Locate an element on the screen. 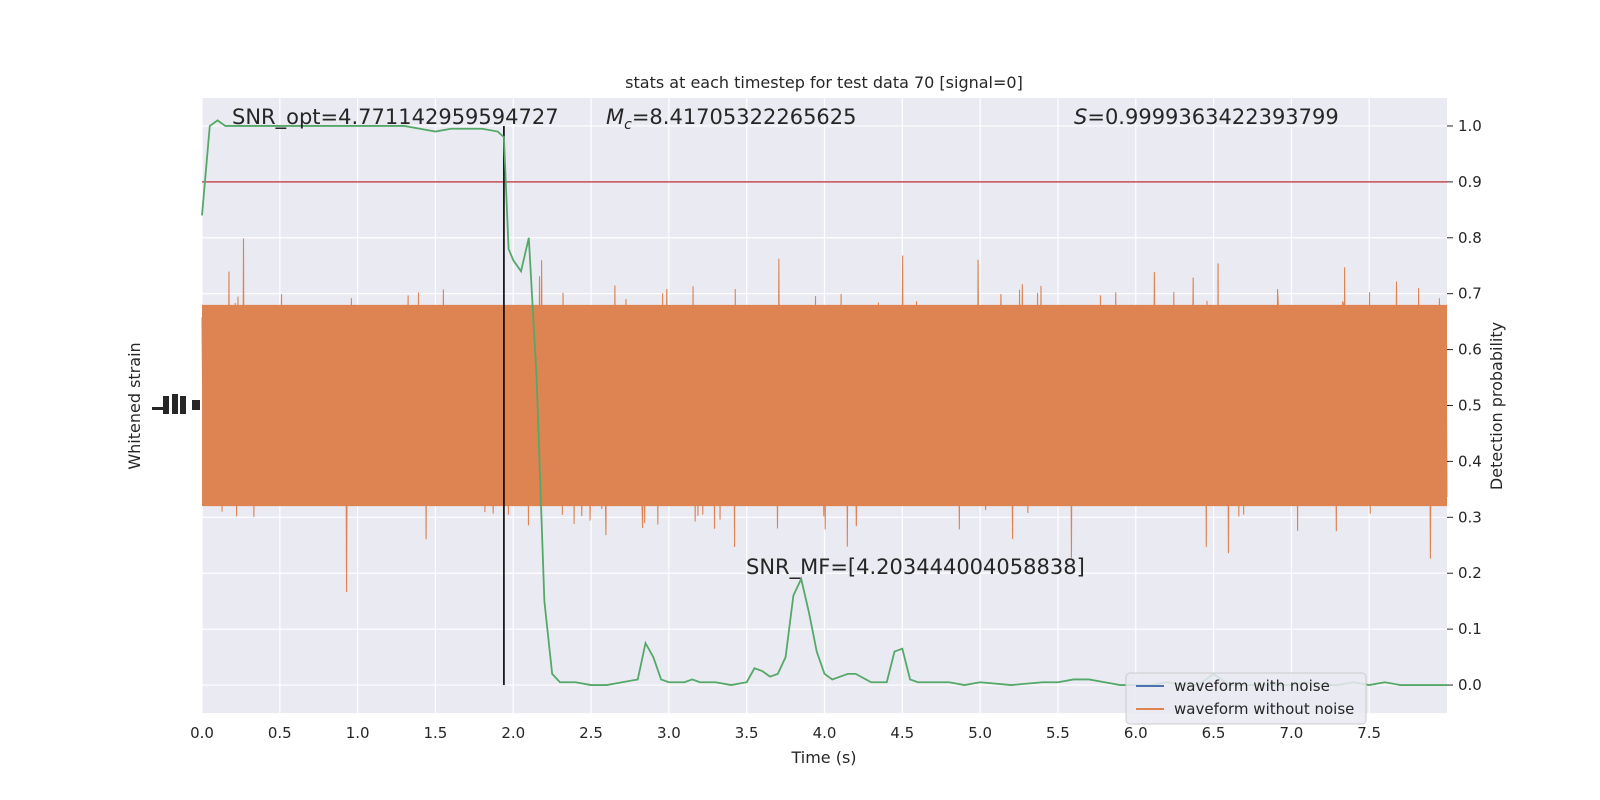 The width and height of the screenshot is (1600, 800). chirp-mass-subscript: c is located at coordinates (628, 125).